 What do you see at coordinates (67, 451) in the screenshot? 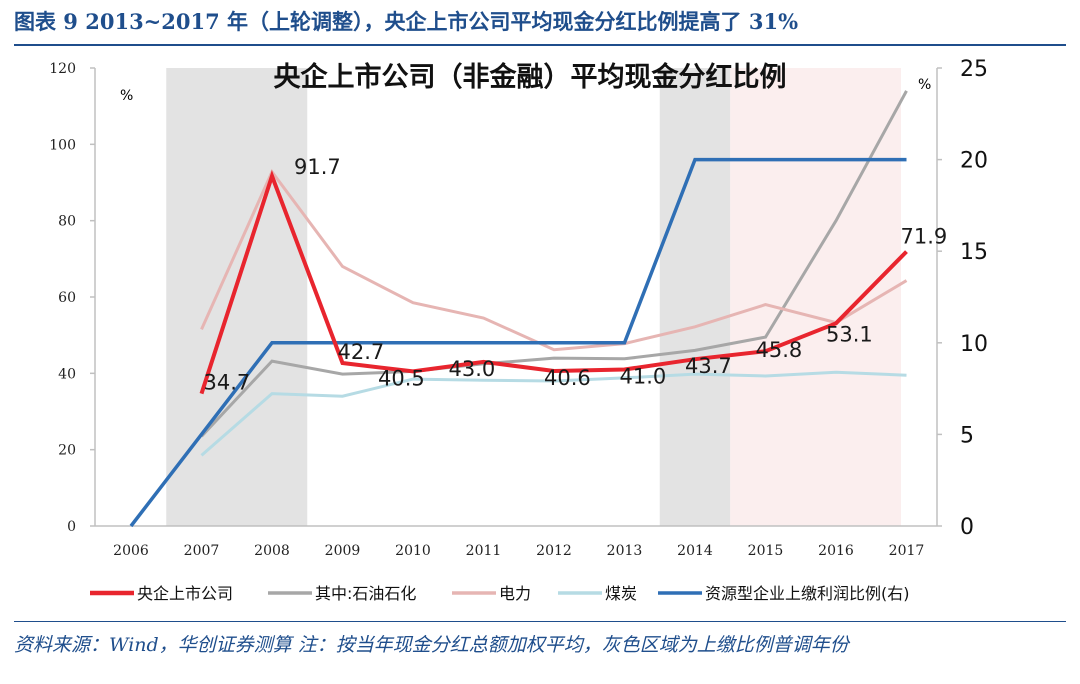
I see `left-tick-label: 20` at bounding box center [67, 451].